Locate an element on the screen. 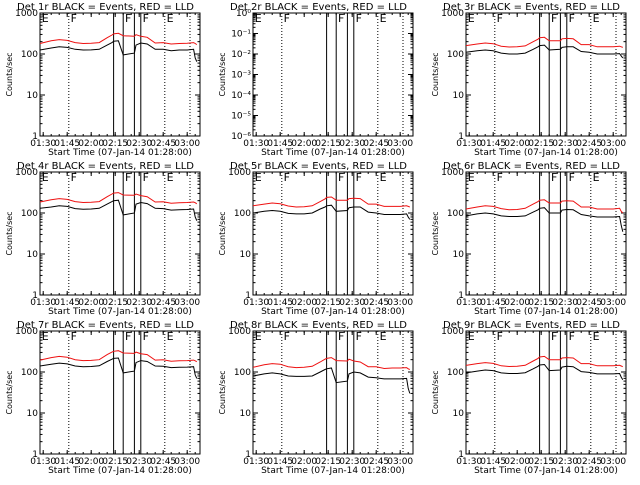 The image size is (640, 485). panel-title: Det 6r BLACK = Events, RED = LLD is located at coordinates (531, 166).